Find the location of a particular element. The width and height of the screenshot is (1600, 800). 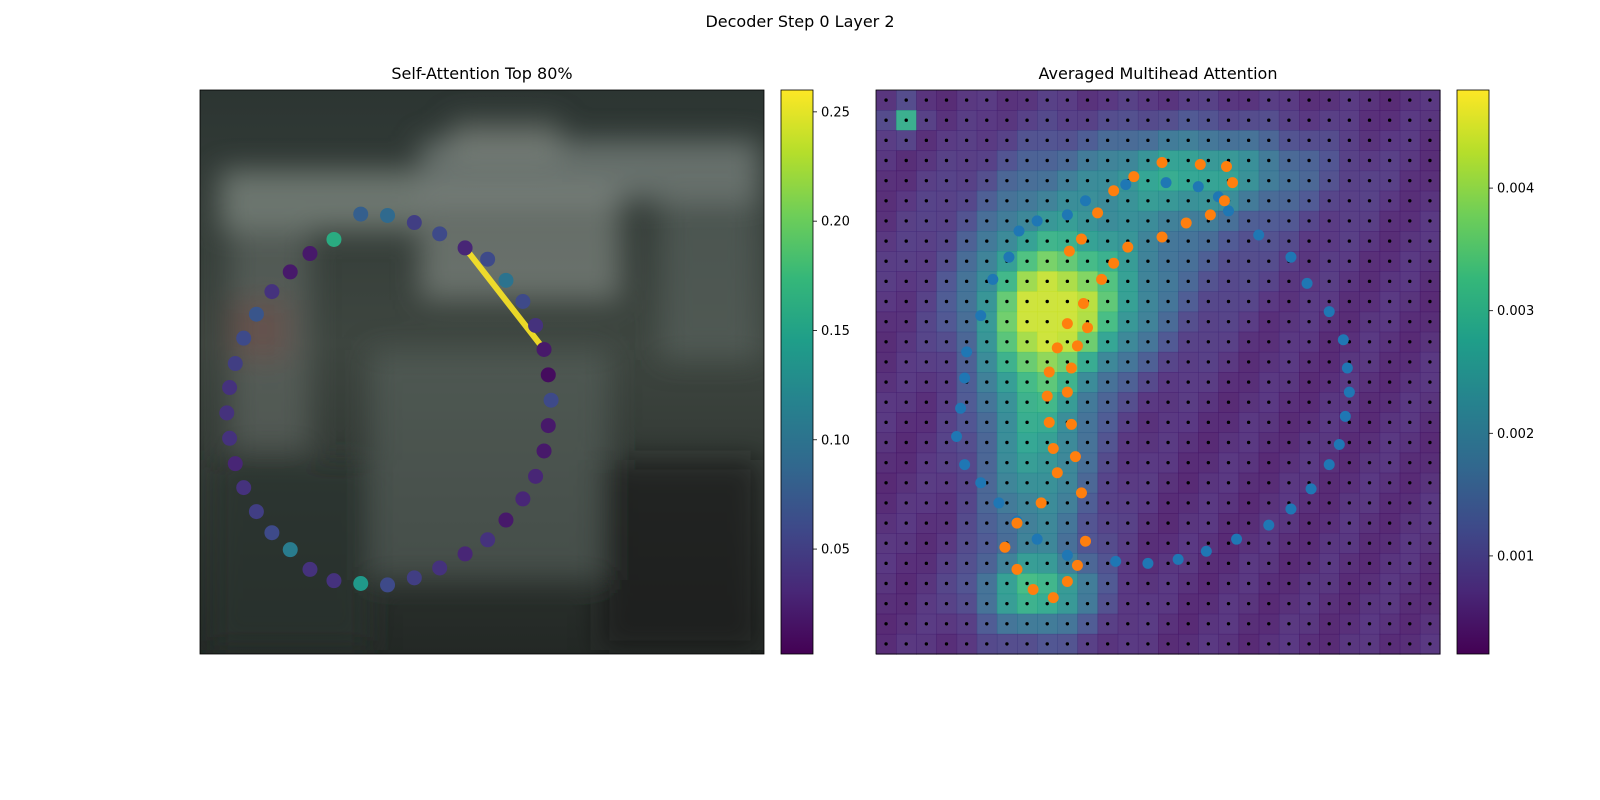

self-attention-colorbar-tick-label: 0.20 is located at coordinates (835, 222).